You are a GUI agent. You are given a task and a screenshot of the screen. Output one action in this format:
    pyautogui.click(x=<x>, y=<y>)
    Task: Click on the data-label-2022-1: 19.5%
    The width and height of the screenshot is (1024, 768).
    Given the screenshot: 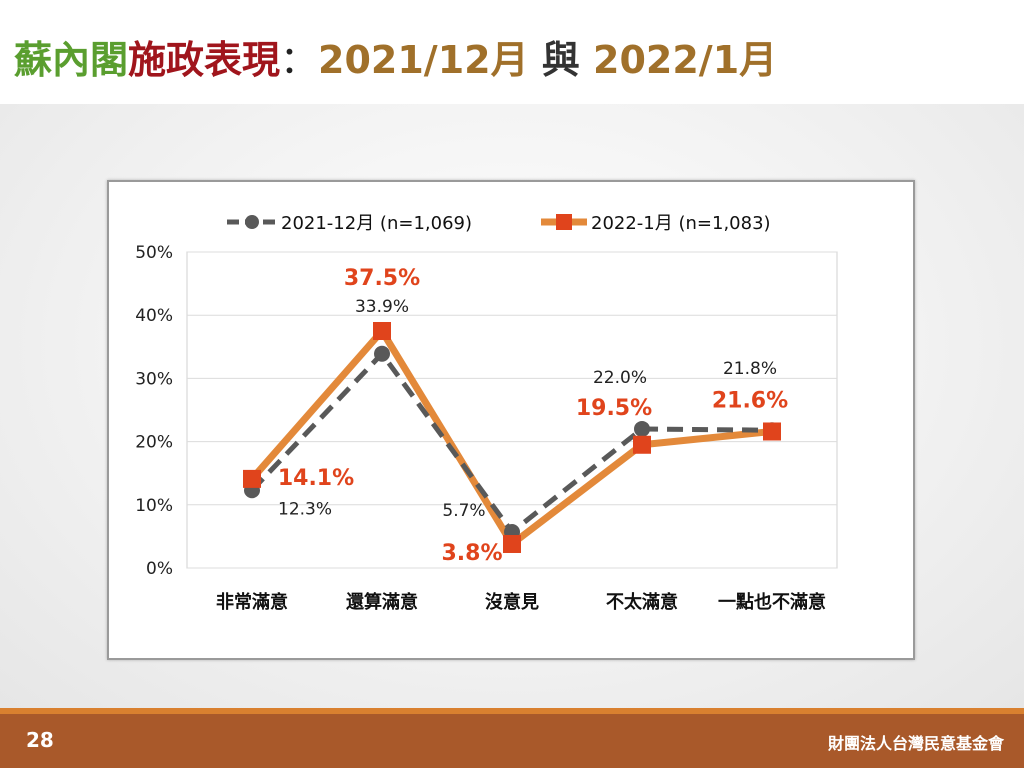 What is the action you would take?
    pyautogui.click(x=614, y=408)
    